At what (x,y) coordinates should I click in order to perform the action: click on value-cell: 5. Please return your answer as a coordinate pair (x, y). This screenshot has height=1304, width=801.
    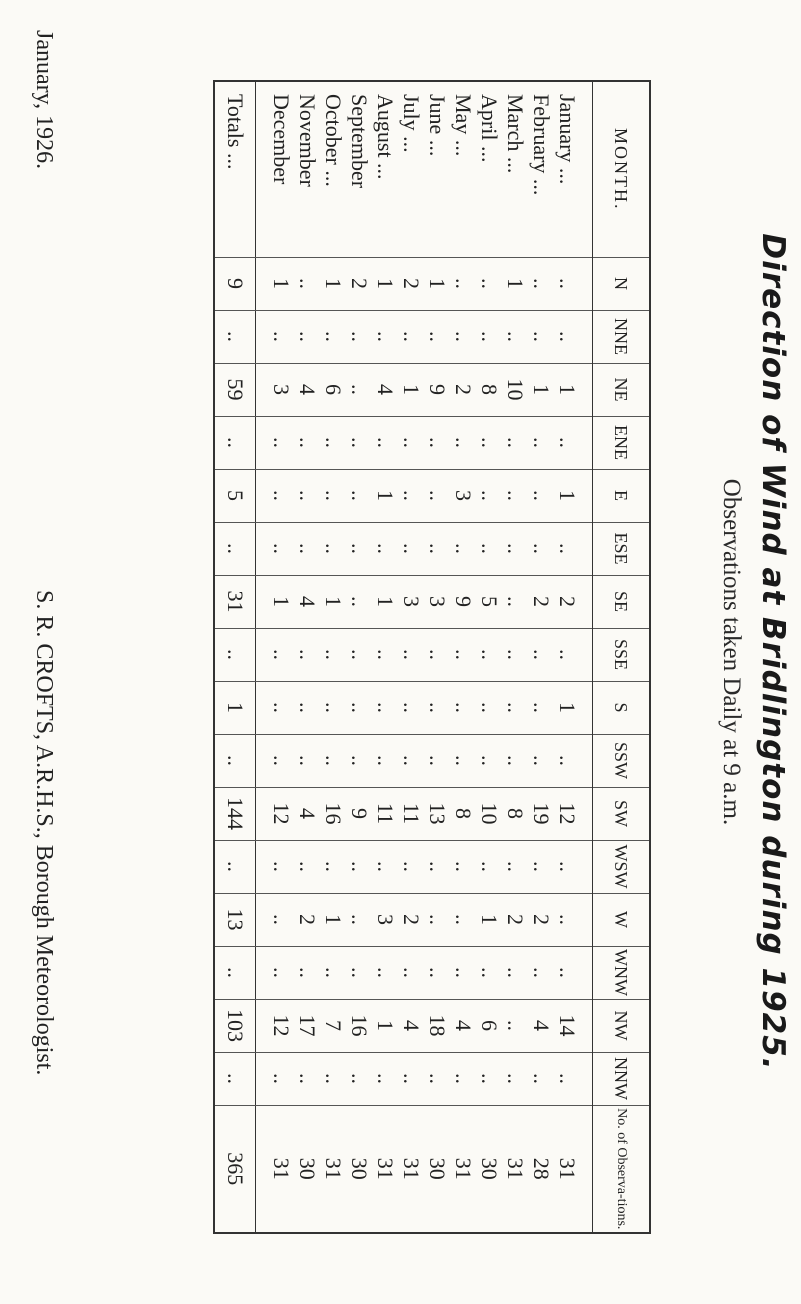
    Looking at the image, I should click on (489, 601).